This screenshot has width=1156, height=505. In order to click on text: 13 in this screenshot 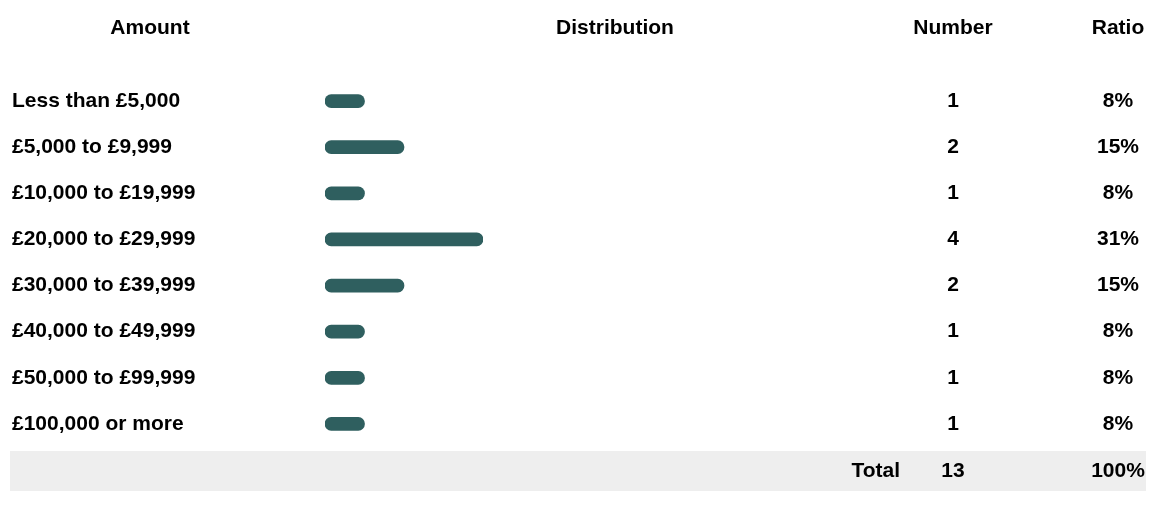, I will do `click(953, 469)`.